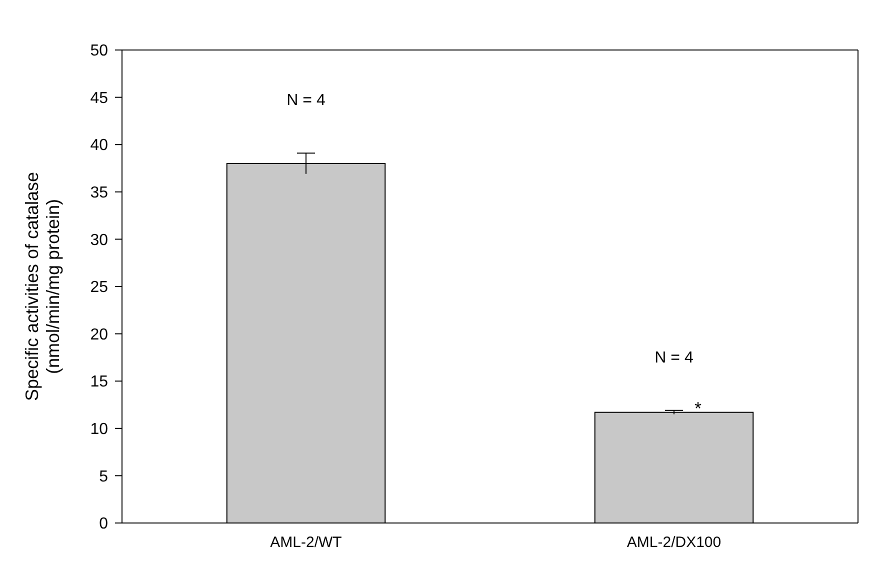  Describe the element at coordinates (103, 477) in the screenshot. I see `y-tick-label: 5` at that location.